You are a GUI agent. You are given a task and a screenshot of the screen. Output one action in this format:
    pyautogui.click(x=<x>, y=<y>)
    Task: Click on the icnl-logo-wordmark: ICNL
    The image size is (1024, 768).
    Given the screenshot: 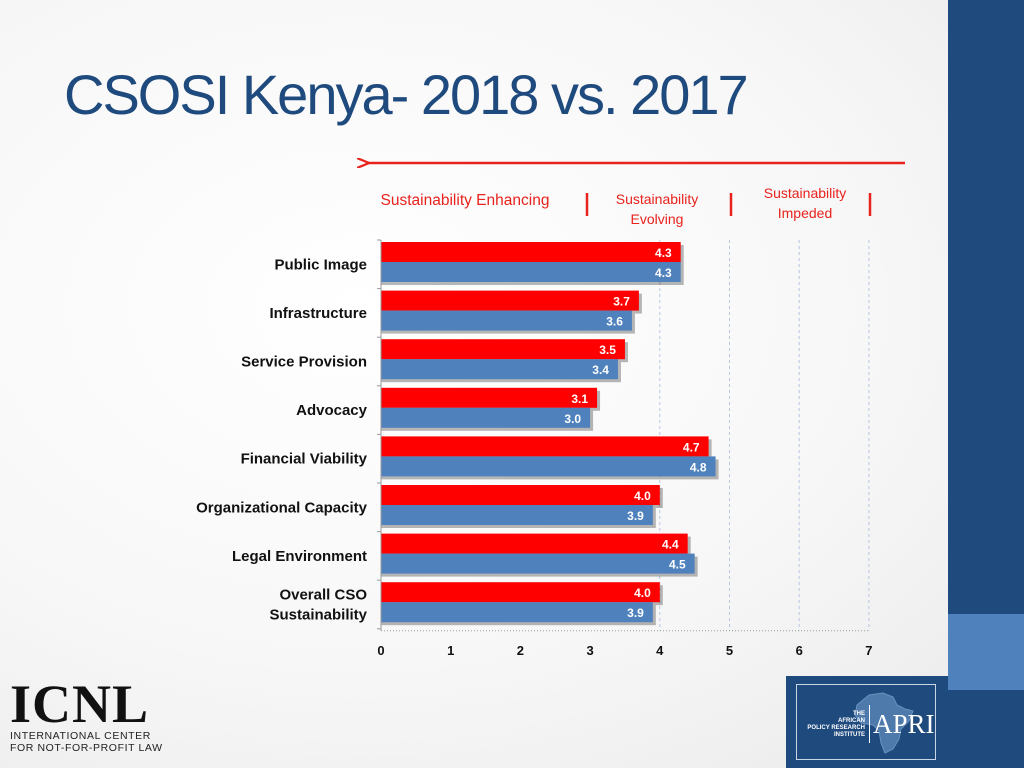 What is the action you would take?
    pyautogui.click(x=80, y=704)
    